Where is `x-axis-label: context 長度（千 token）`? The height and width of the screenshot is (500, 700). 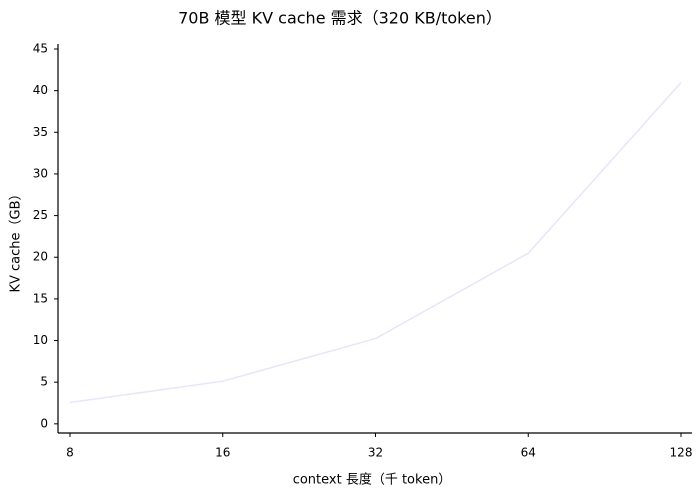 x-axis-label: context 長度（千 token） is located at coordinates (372, 480).